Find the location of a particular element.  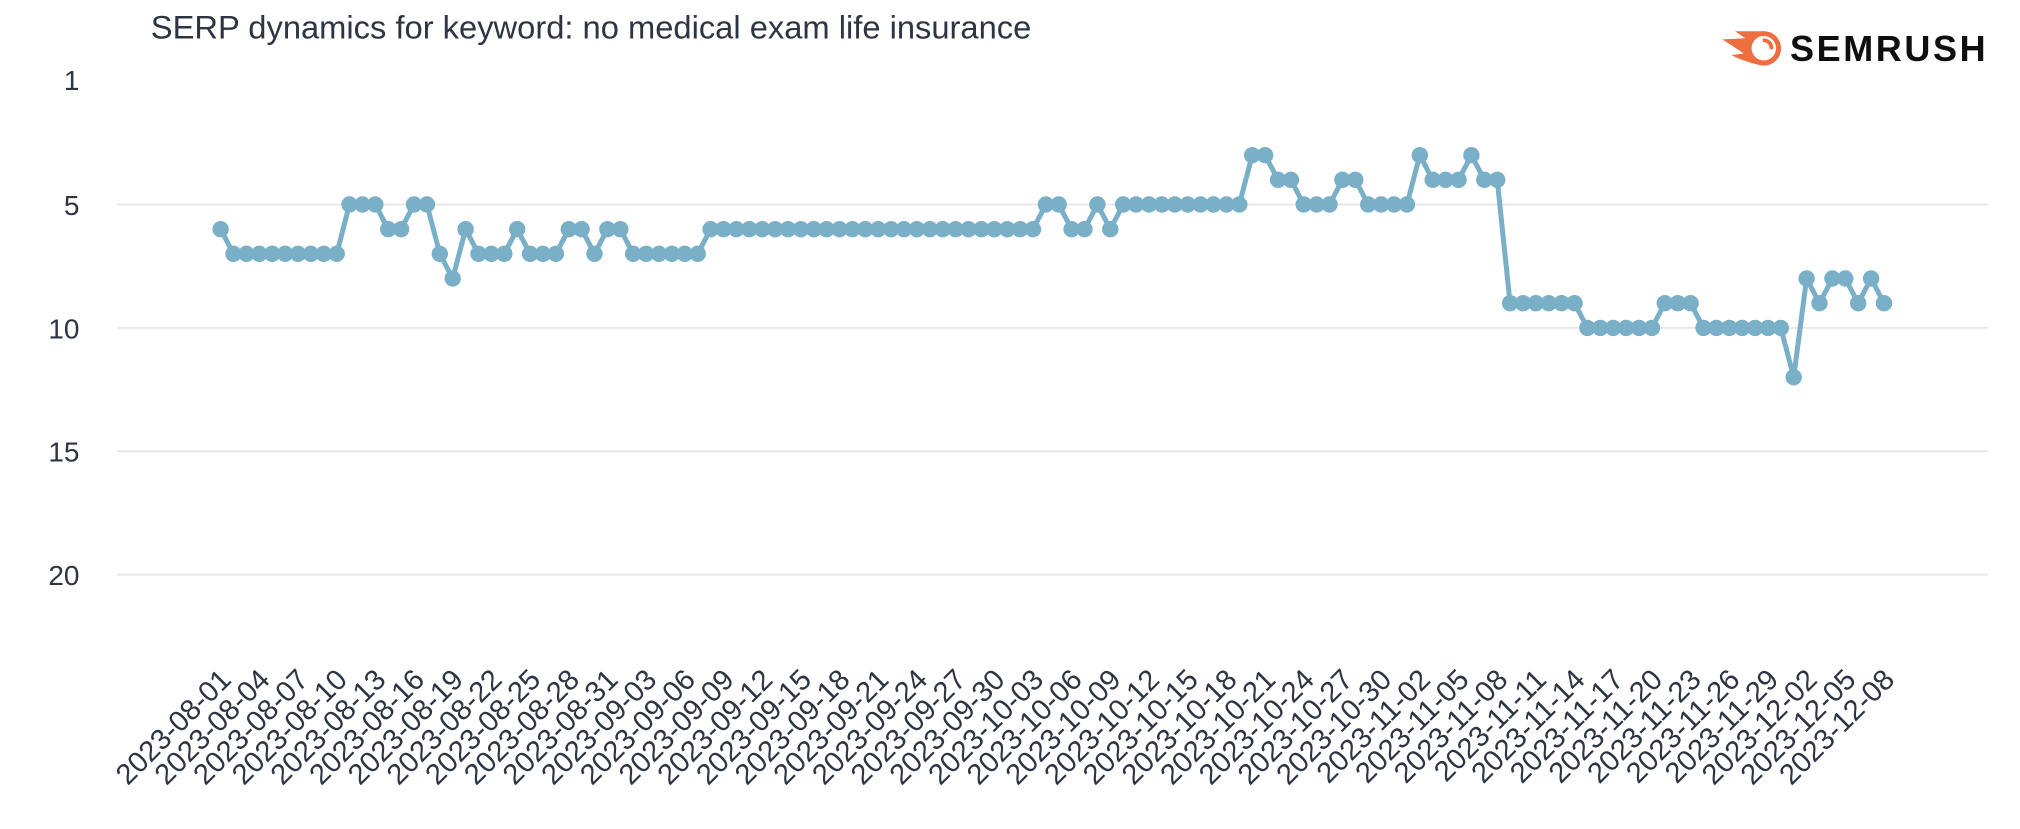

svg-text: 15 is located at coordinates (63, 452).